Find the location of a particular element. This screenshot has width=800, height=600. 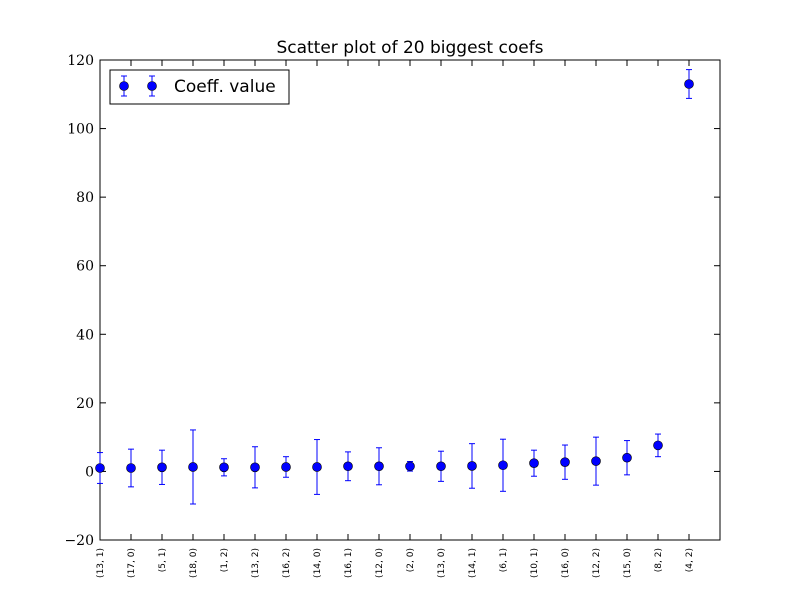

y-tick-label: 0 is located at coordinates (89, 472).